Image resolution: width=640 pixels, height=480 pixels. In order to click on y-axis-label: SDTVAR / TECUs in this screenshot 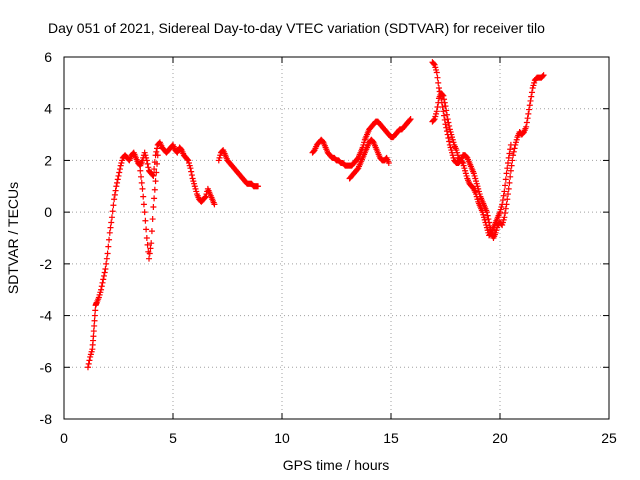, I will do `click(13, 238)`.